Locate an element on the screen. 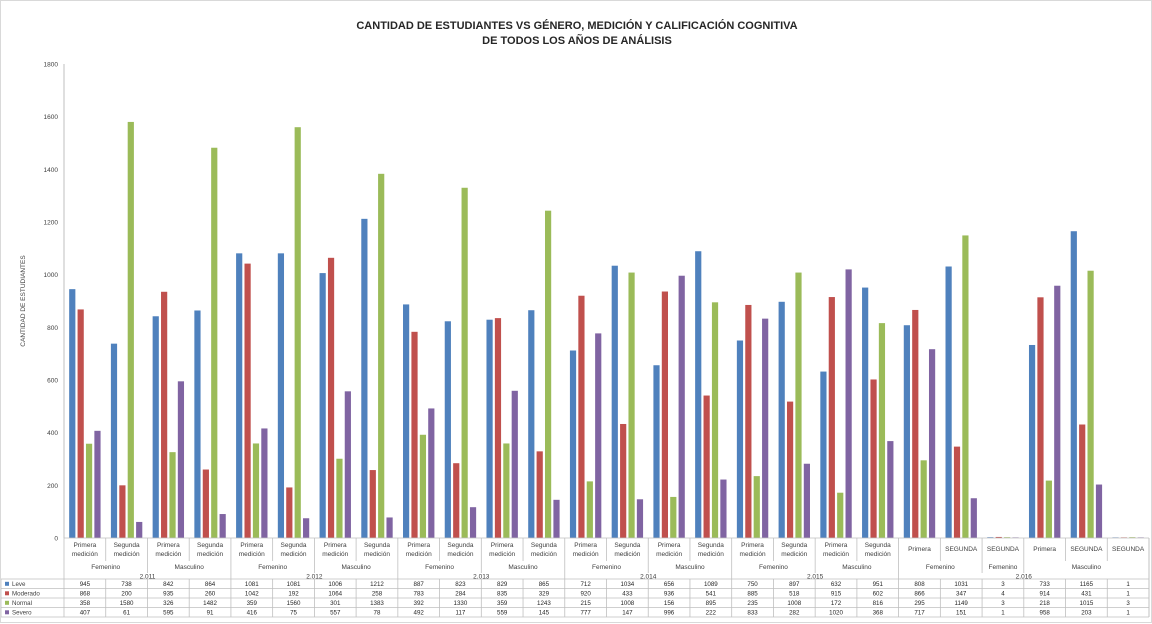 This screenshot has width=1152, height=624. data-label: 885 is located at coordinates (752, 594).